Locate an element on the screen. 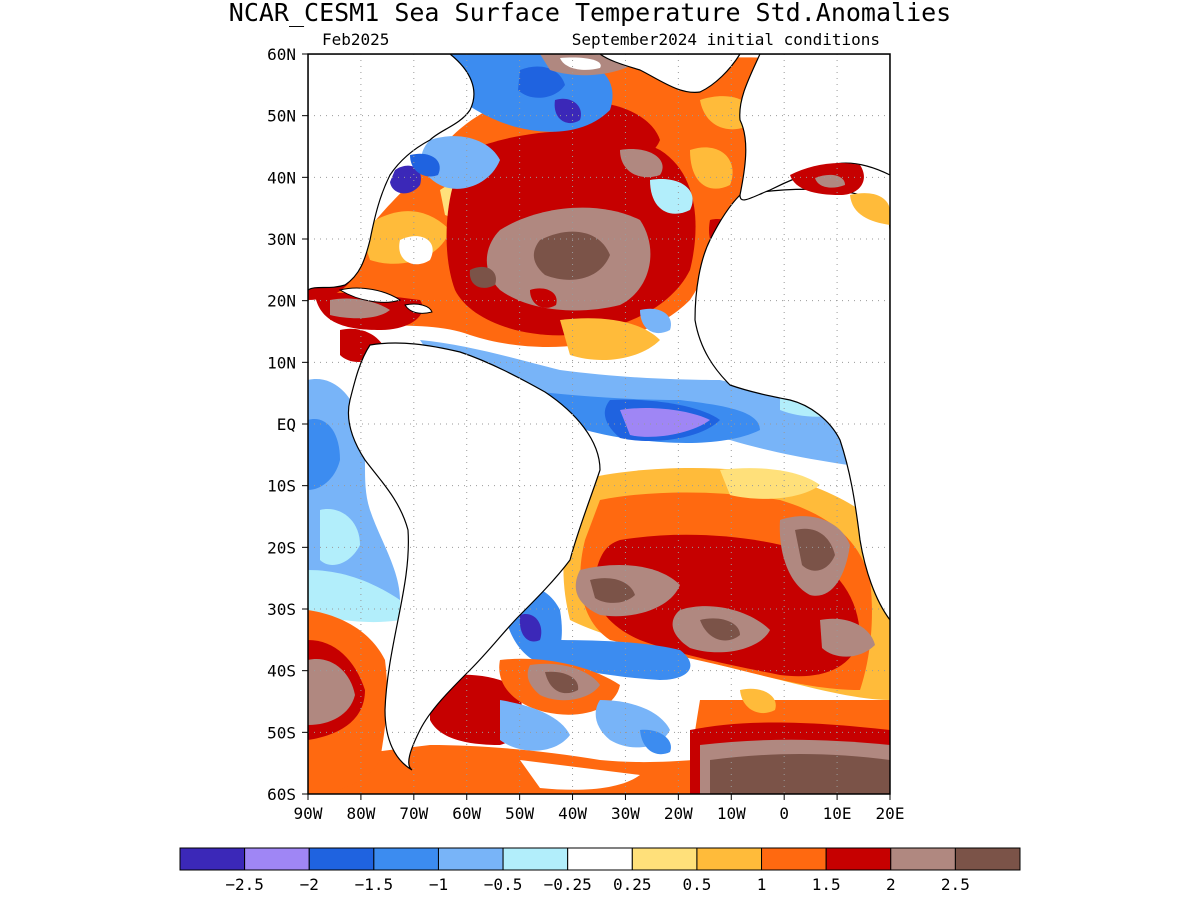 The height and width of the screenshot is (900, 1200). colorbar-label: −1.5 is located at coordinates (374, 884).